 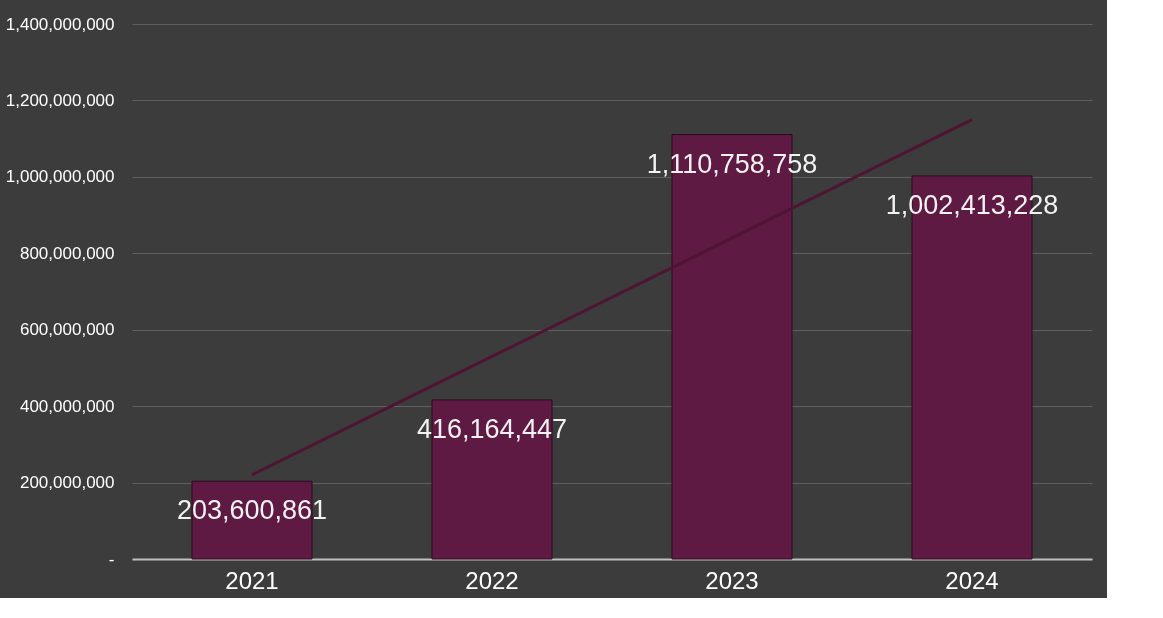 What do you see at coordinates (67, 253) in the screenshot?
I see `y-tick-label: 800,000,000` at bounding box center [67, 253].